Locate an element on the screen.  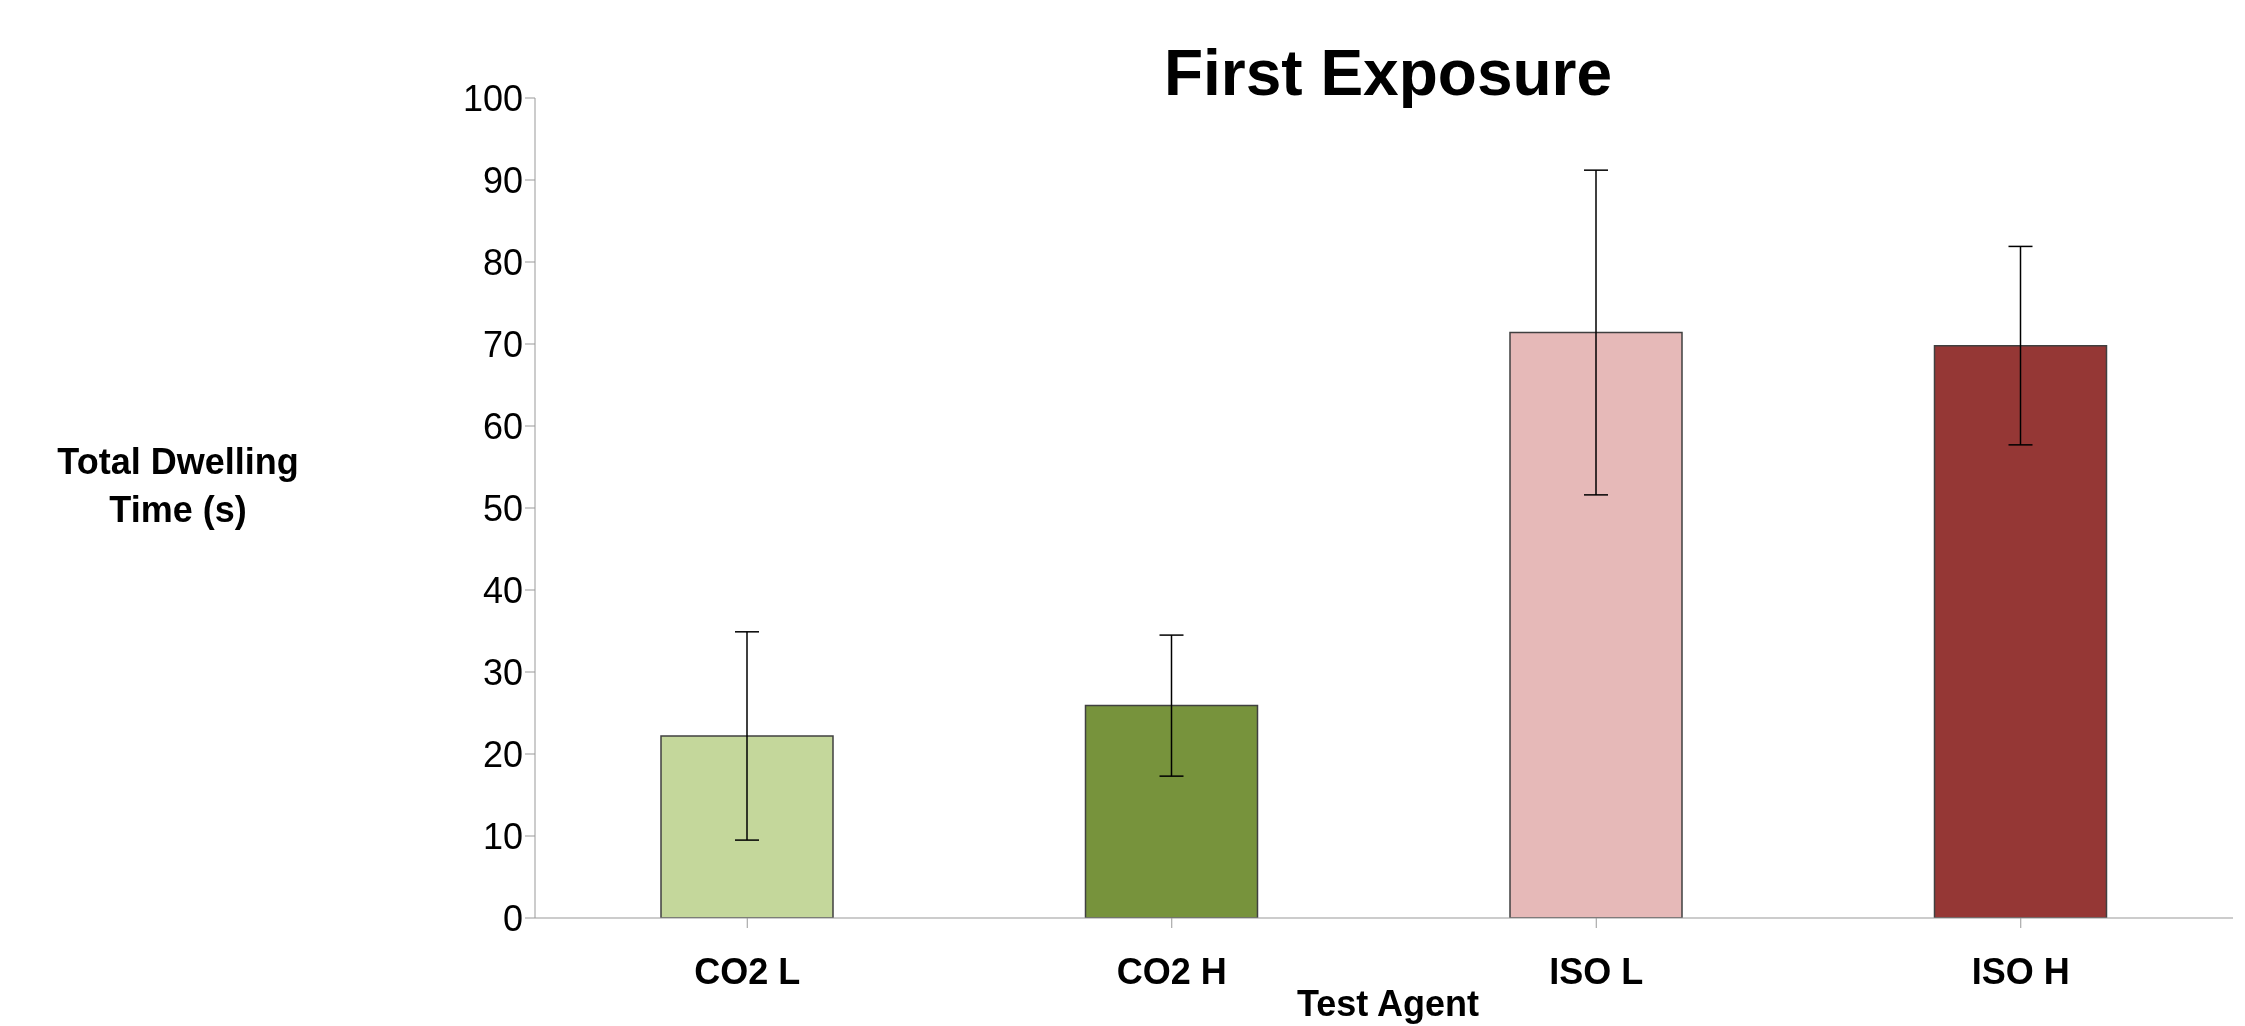
y-axis-title: Total Dwelling Time (s) is located at coordinates (178, 486).